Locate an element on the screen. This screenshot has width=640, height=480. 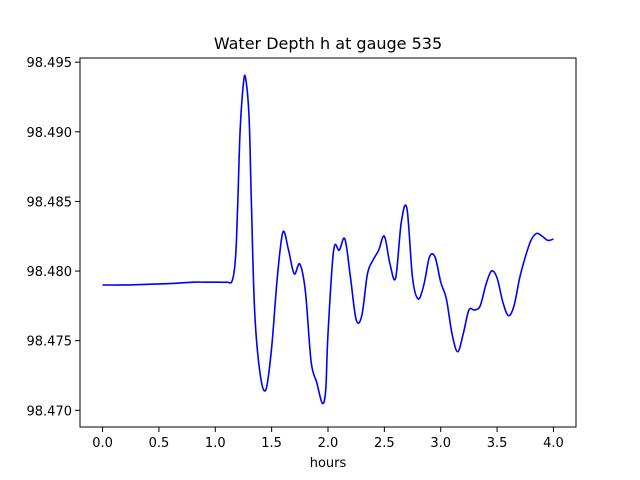
y-axis: 98.470 98.475 98.480 98.485 98.490 98.495 is located at coordinates (53, 237).